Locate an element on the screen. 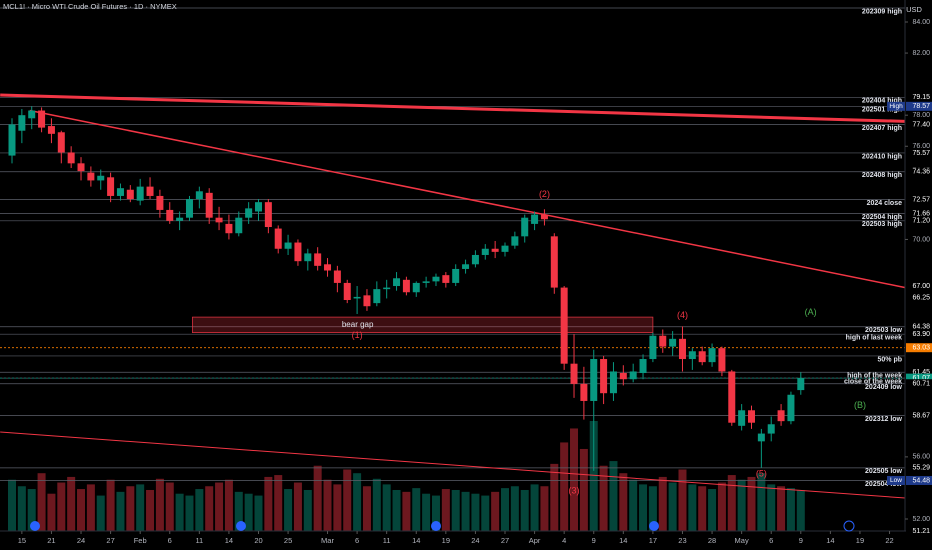 This screenshot has height=550, width=932. x-tick-label: 9 is located at coordinates (801, 540).